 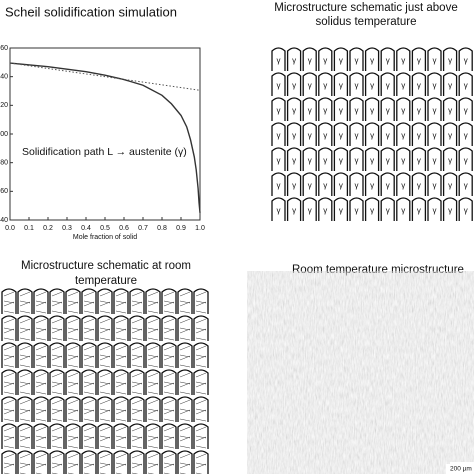 What do you see at coordinates (4, 220) in the screenshot?
I see `y-tick-label: 40` at bounding box center [4, 220].